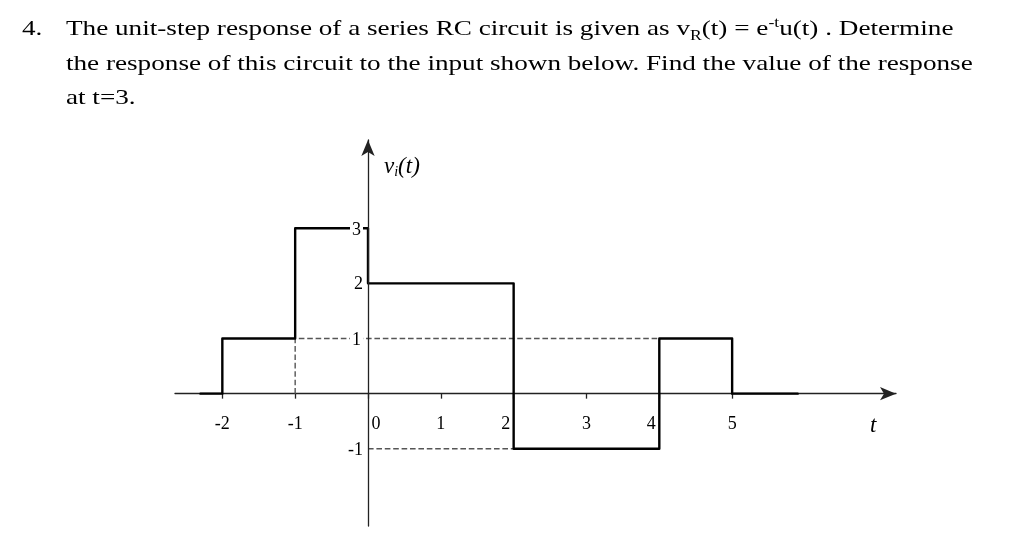  What do you see at coordinates (732, 422) in the screenshot?
I see `x-tick-label: 5` at bounding box center [732, 422].